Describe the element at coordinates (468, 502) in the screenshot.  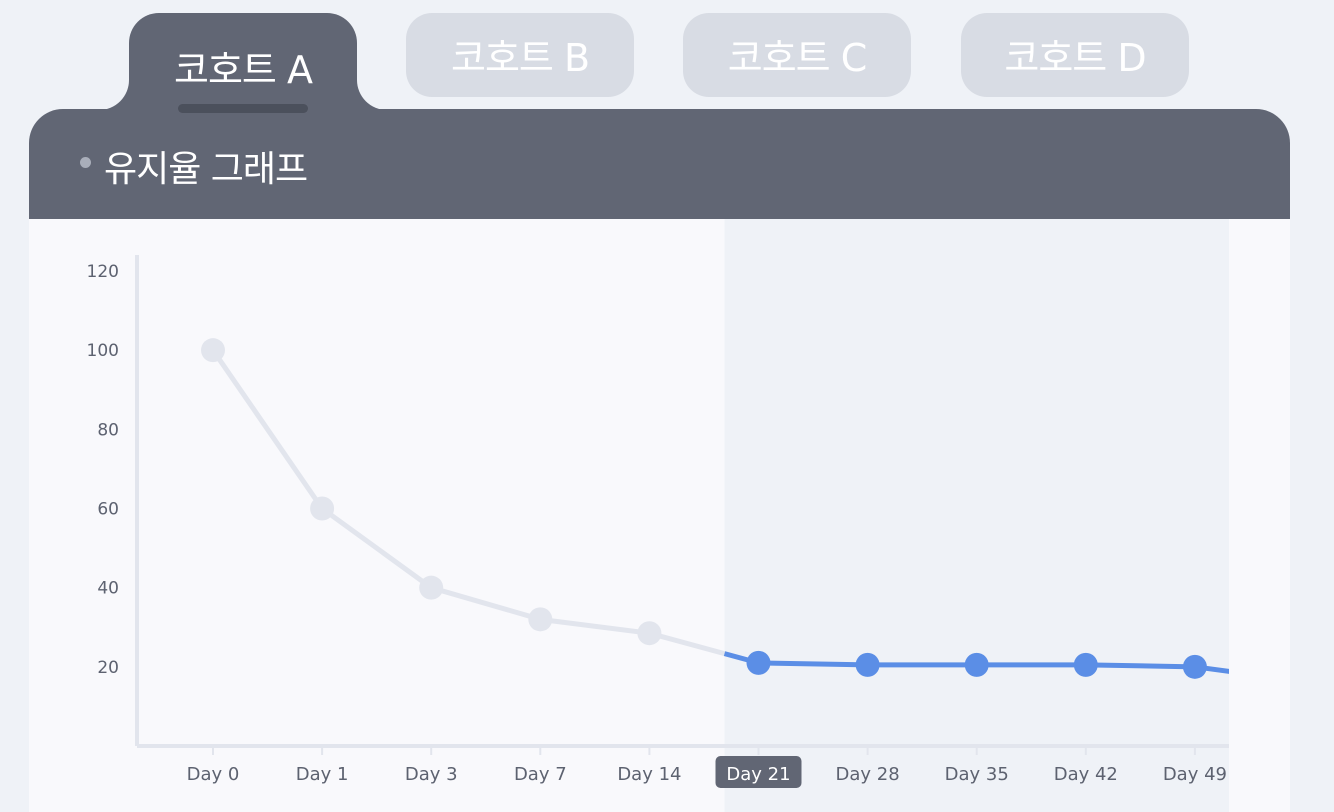
I see `series-line-muted` at that location.